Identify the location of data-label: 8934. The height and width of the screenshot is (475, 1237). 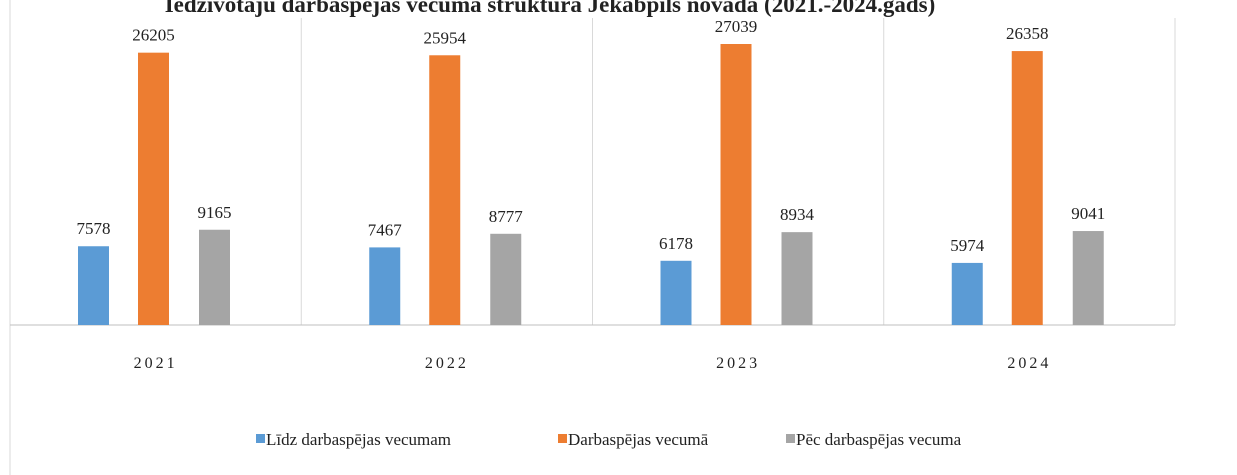
(797, 214).